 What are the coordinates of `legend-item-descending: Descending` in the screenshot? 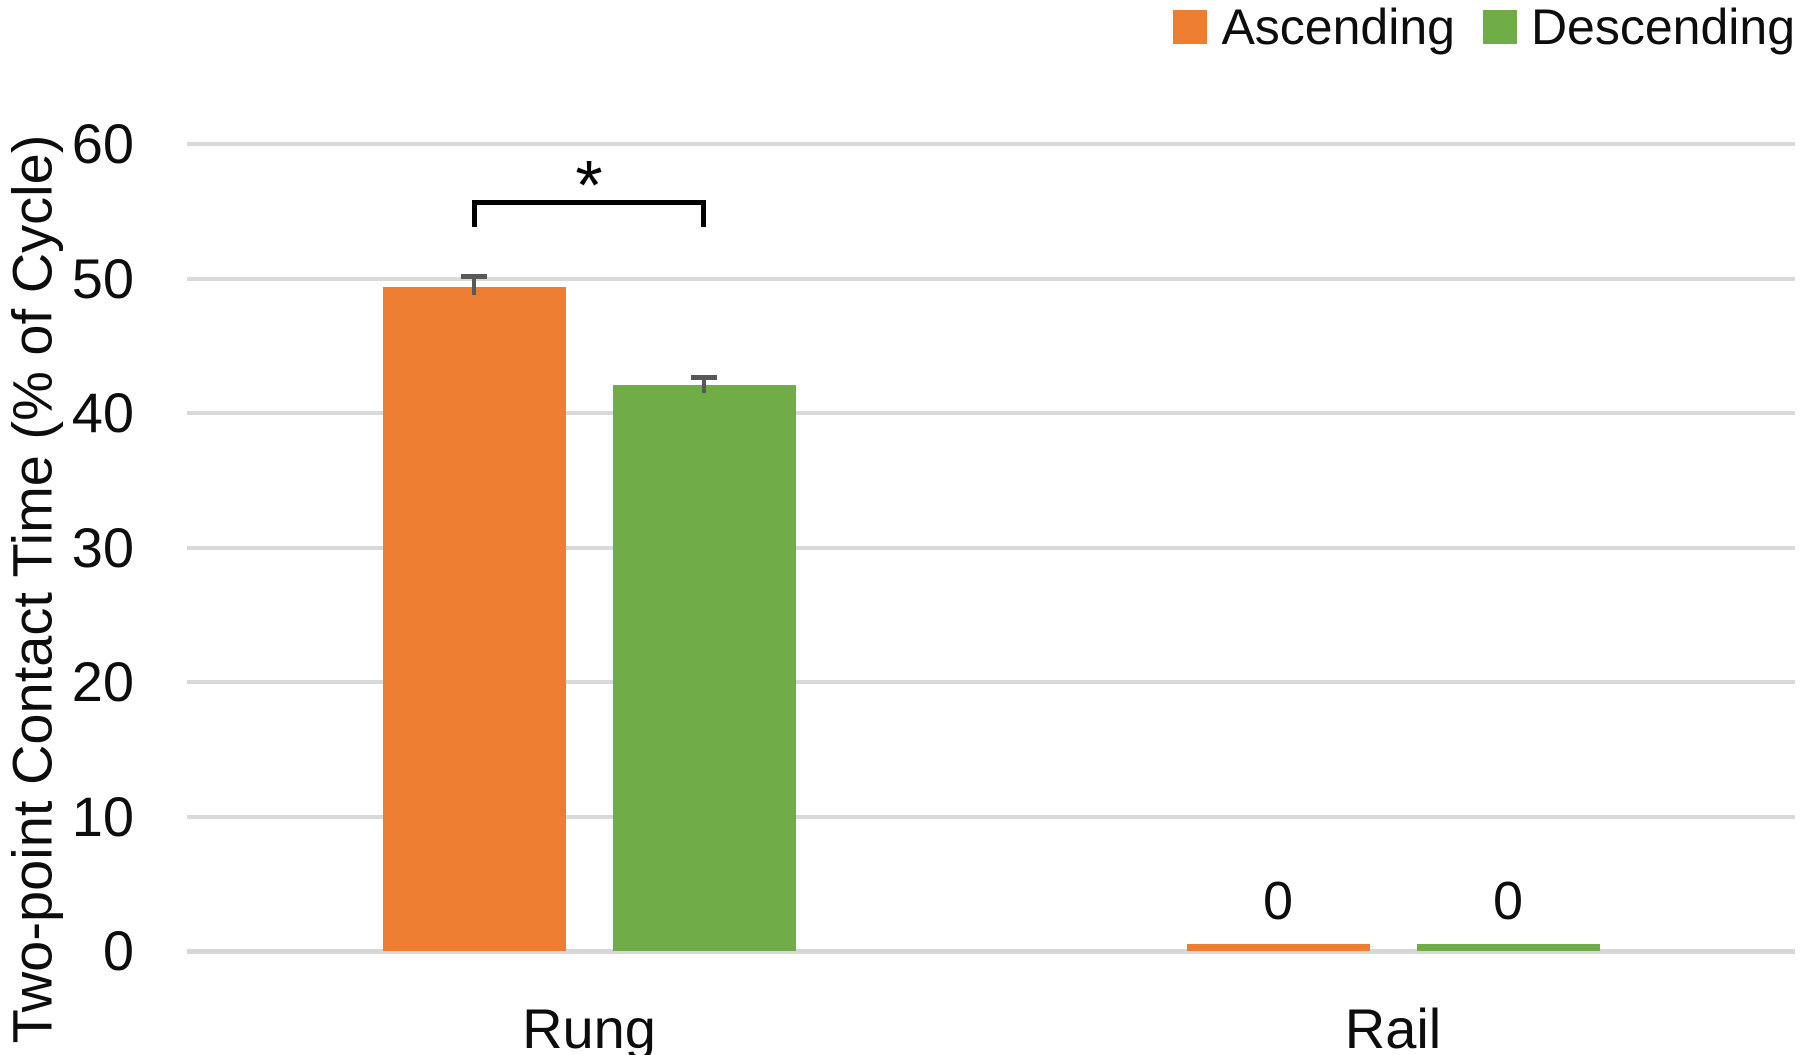 It's located at (1638, 27).